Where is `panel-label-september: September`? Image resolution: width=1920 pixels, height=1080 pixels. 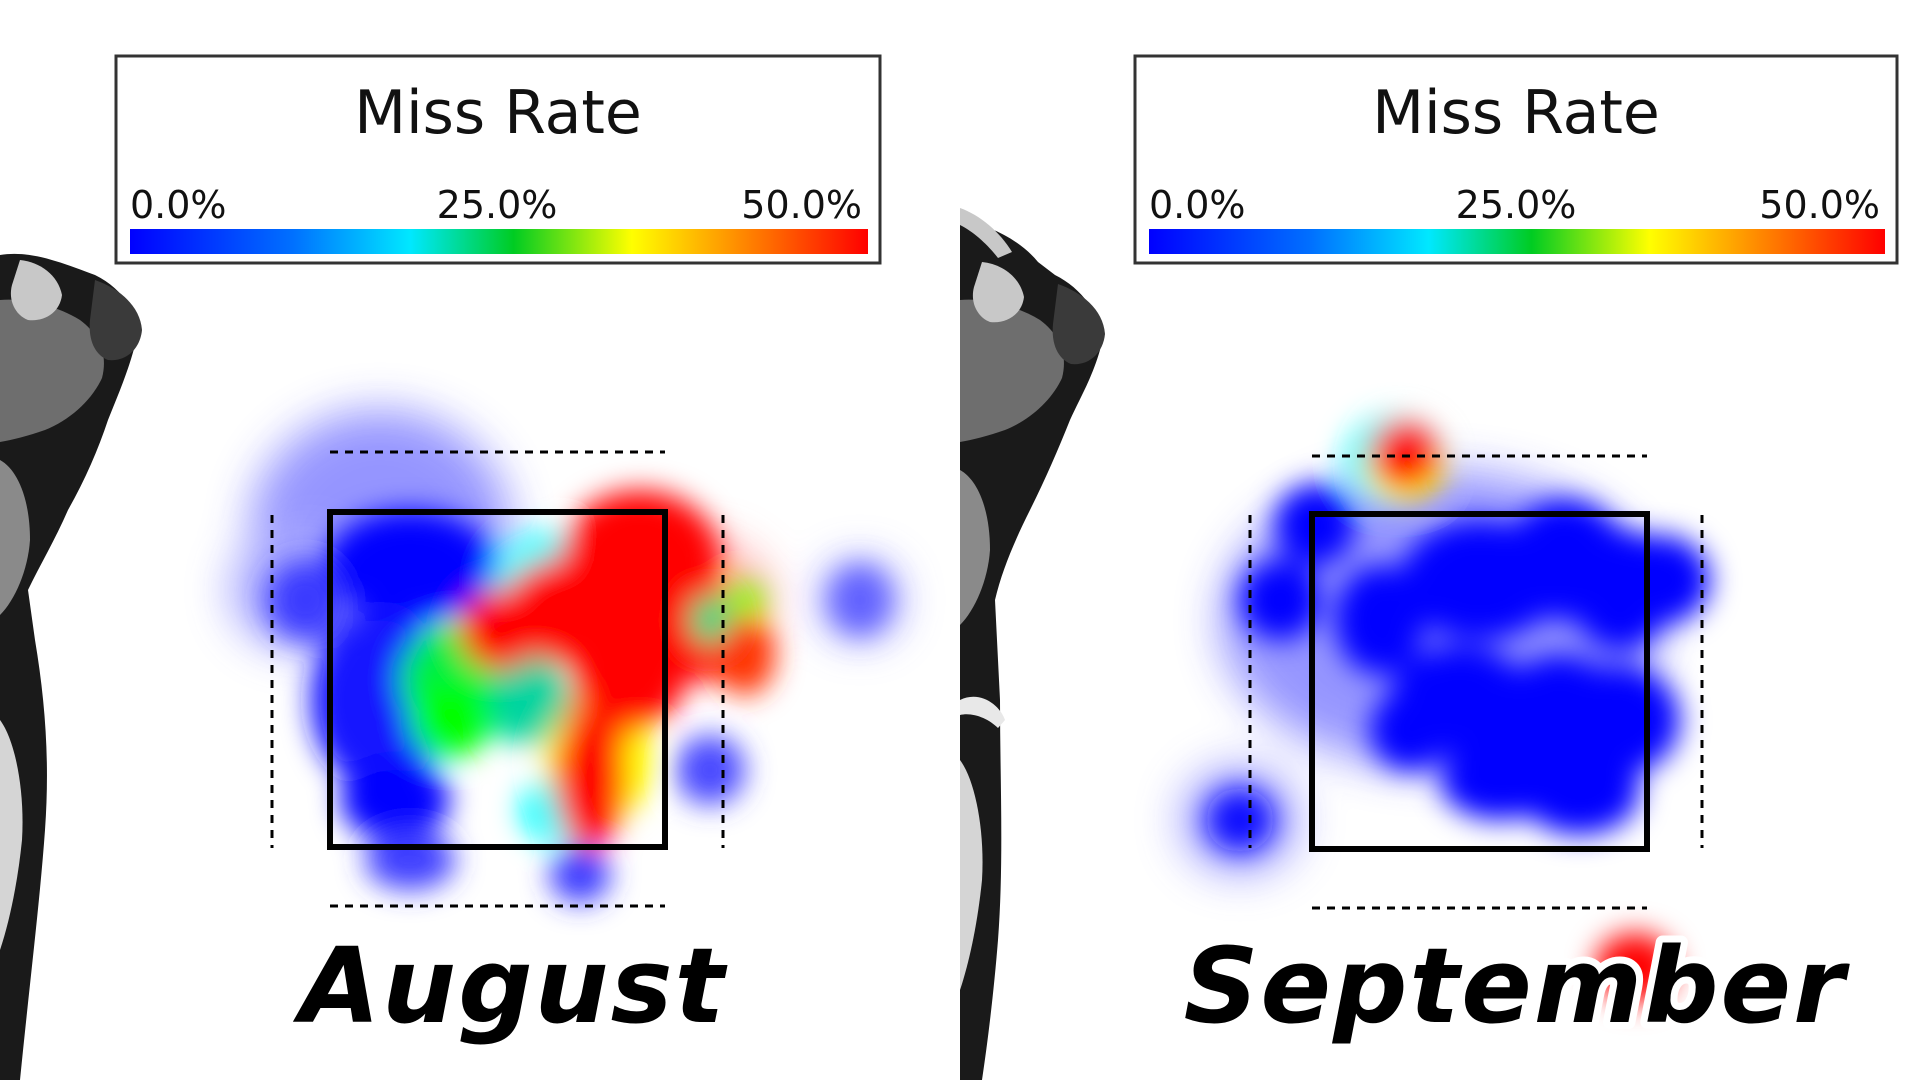
panel-label-september: September is located at coordinates (1517, 986).